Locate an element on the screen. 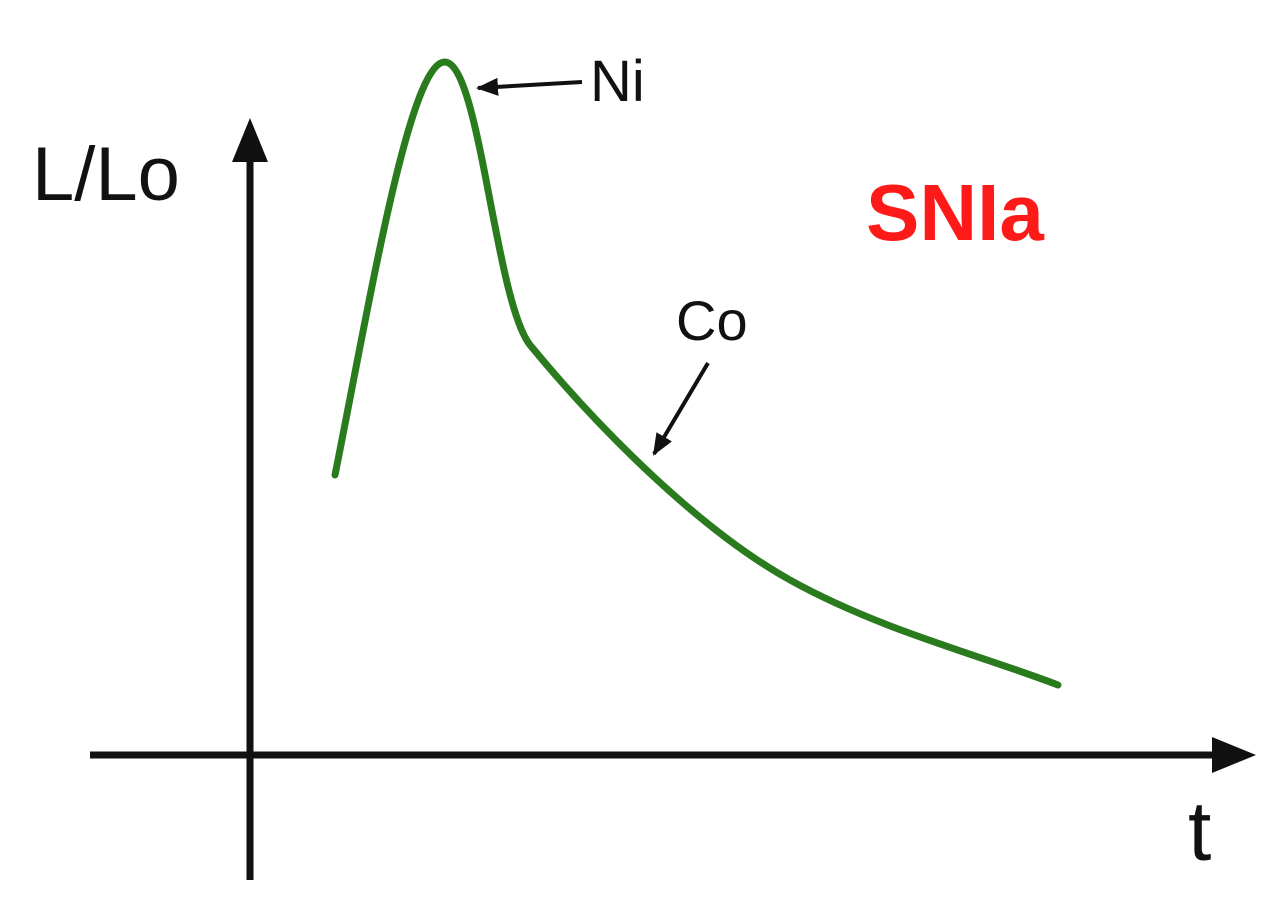 This screenshot has height=911, width=1280. ni-label: Ni is located at coordinates (617, 81).